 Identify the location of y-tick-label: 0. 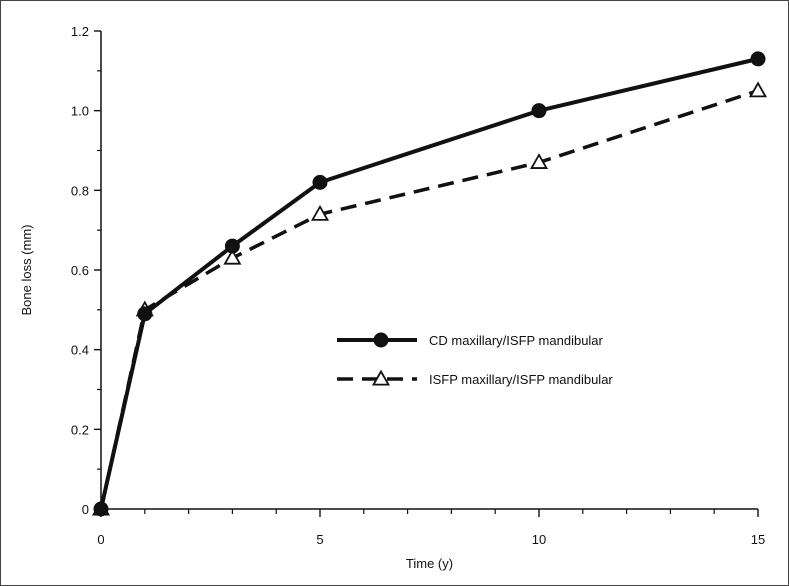
(85, 509).